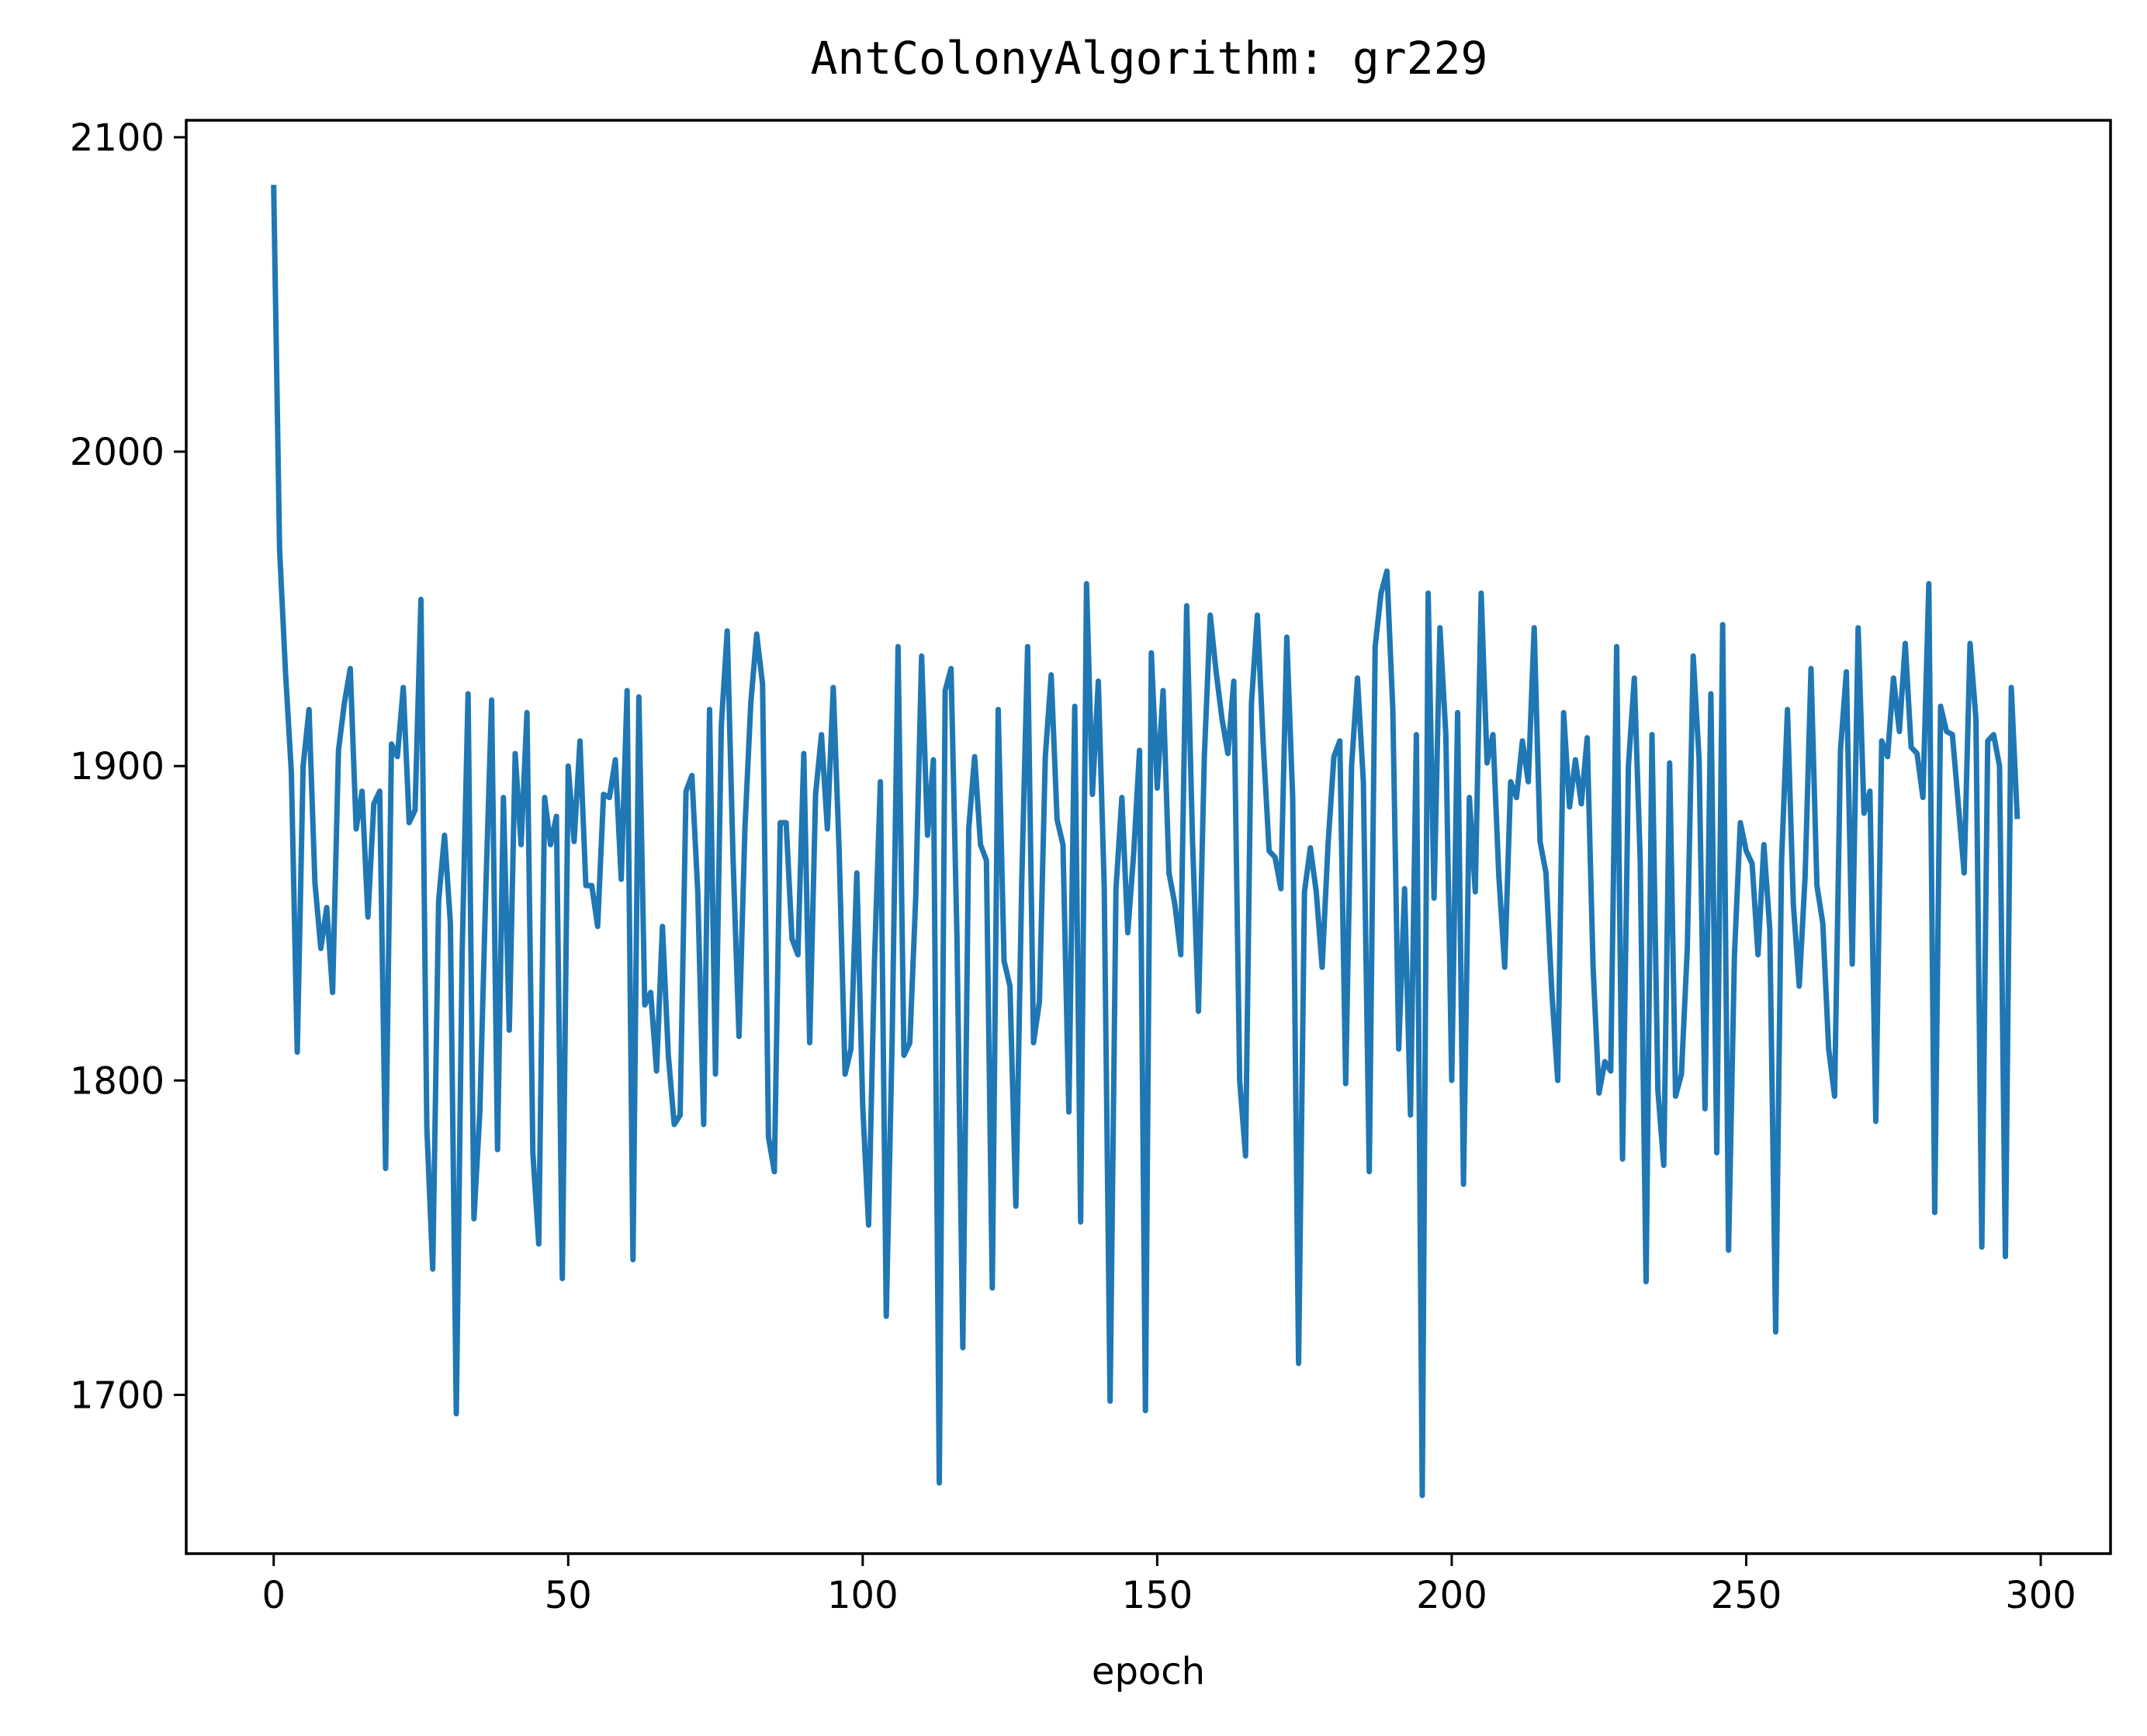  I want to click on y-tick-label: 2100, so click(117, 138).